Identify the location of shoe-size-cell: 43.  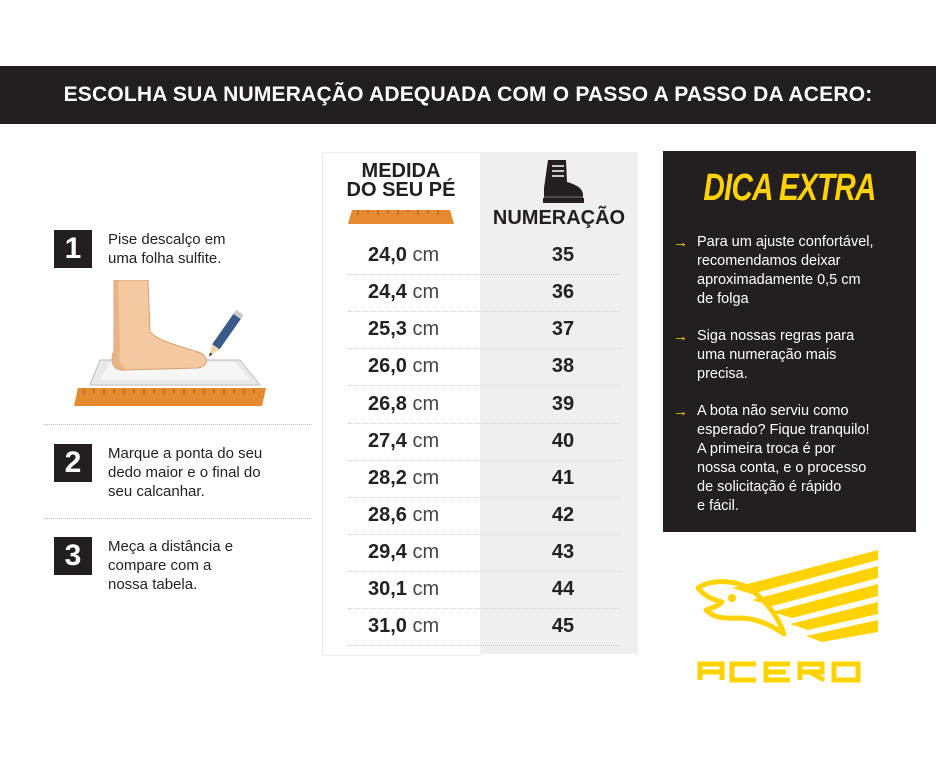
(563, 552).